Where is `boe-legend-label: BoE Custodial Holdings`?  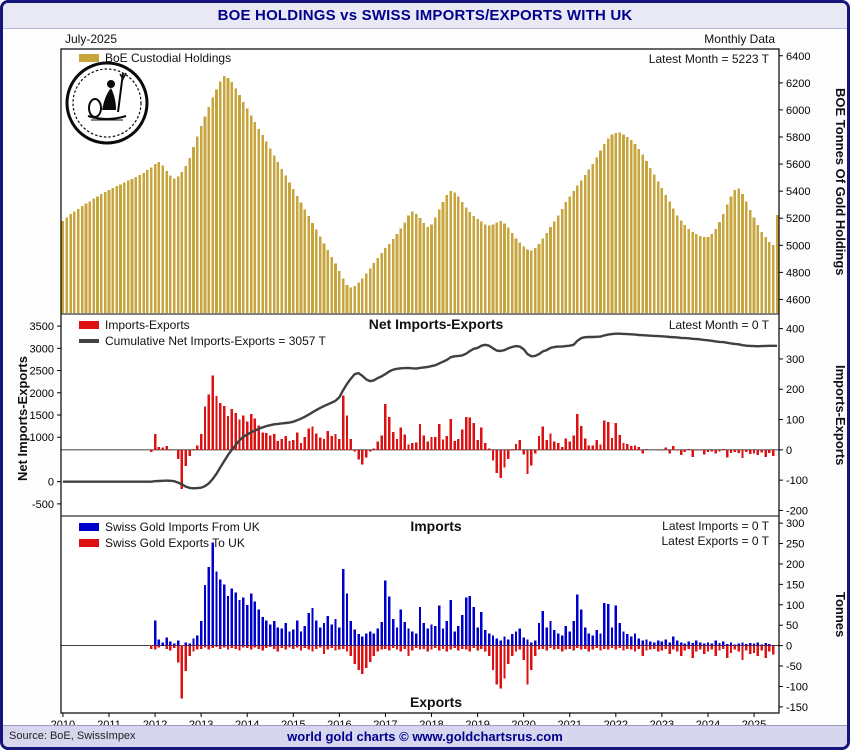
boe-legend-label: BoE Custodial Holdings is located at coordinates (168, 58).